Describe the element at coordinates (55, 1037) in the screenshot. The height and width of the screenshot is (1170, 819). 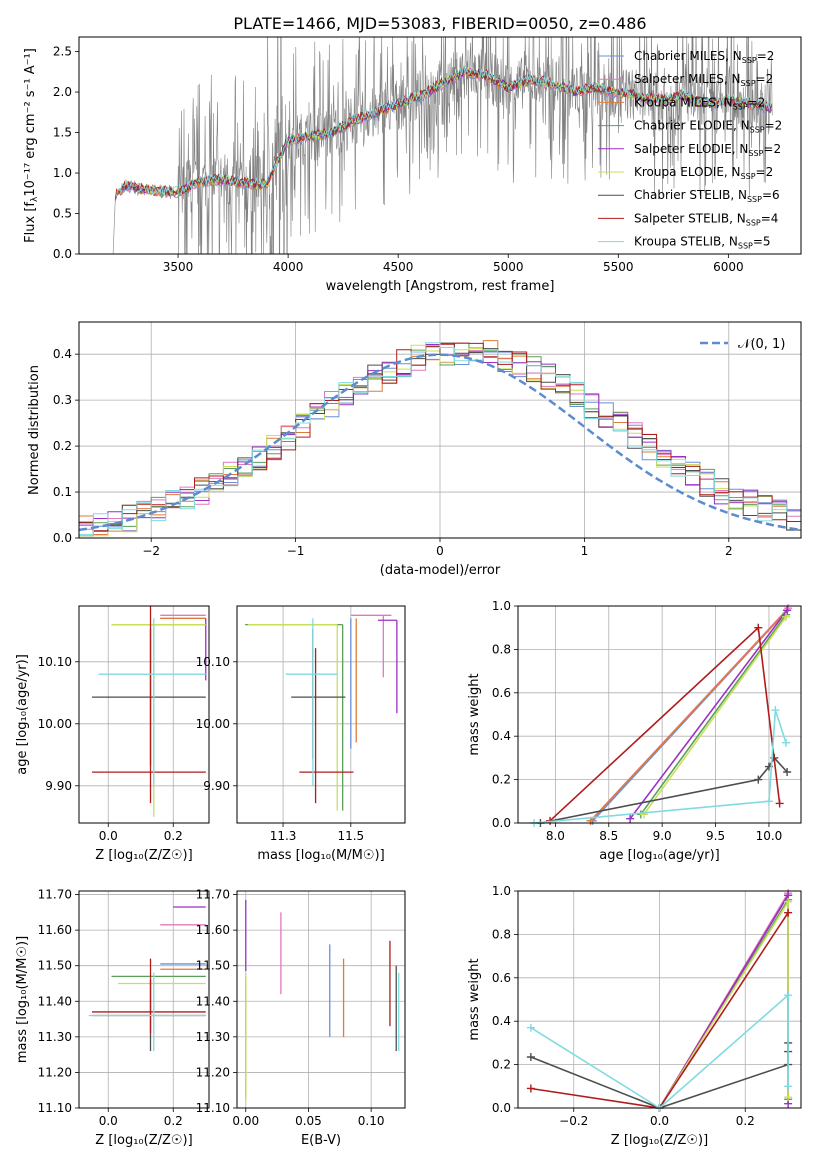
I see `mass_vs_Z-ytick-label: 11.30` at that location.